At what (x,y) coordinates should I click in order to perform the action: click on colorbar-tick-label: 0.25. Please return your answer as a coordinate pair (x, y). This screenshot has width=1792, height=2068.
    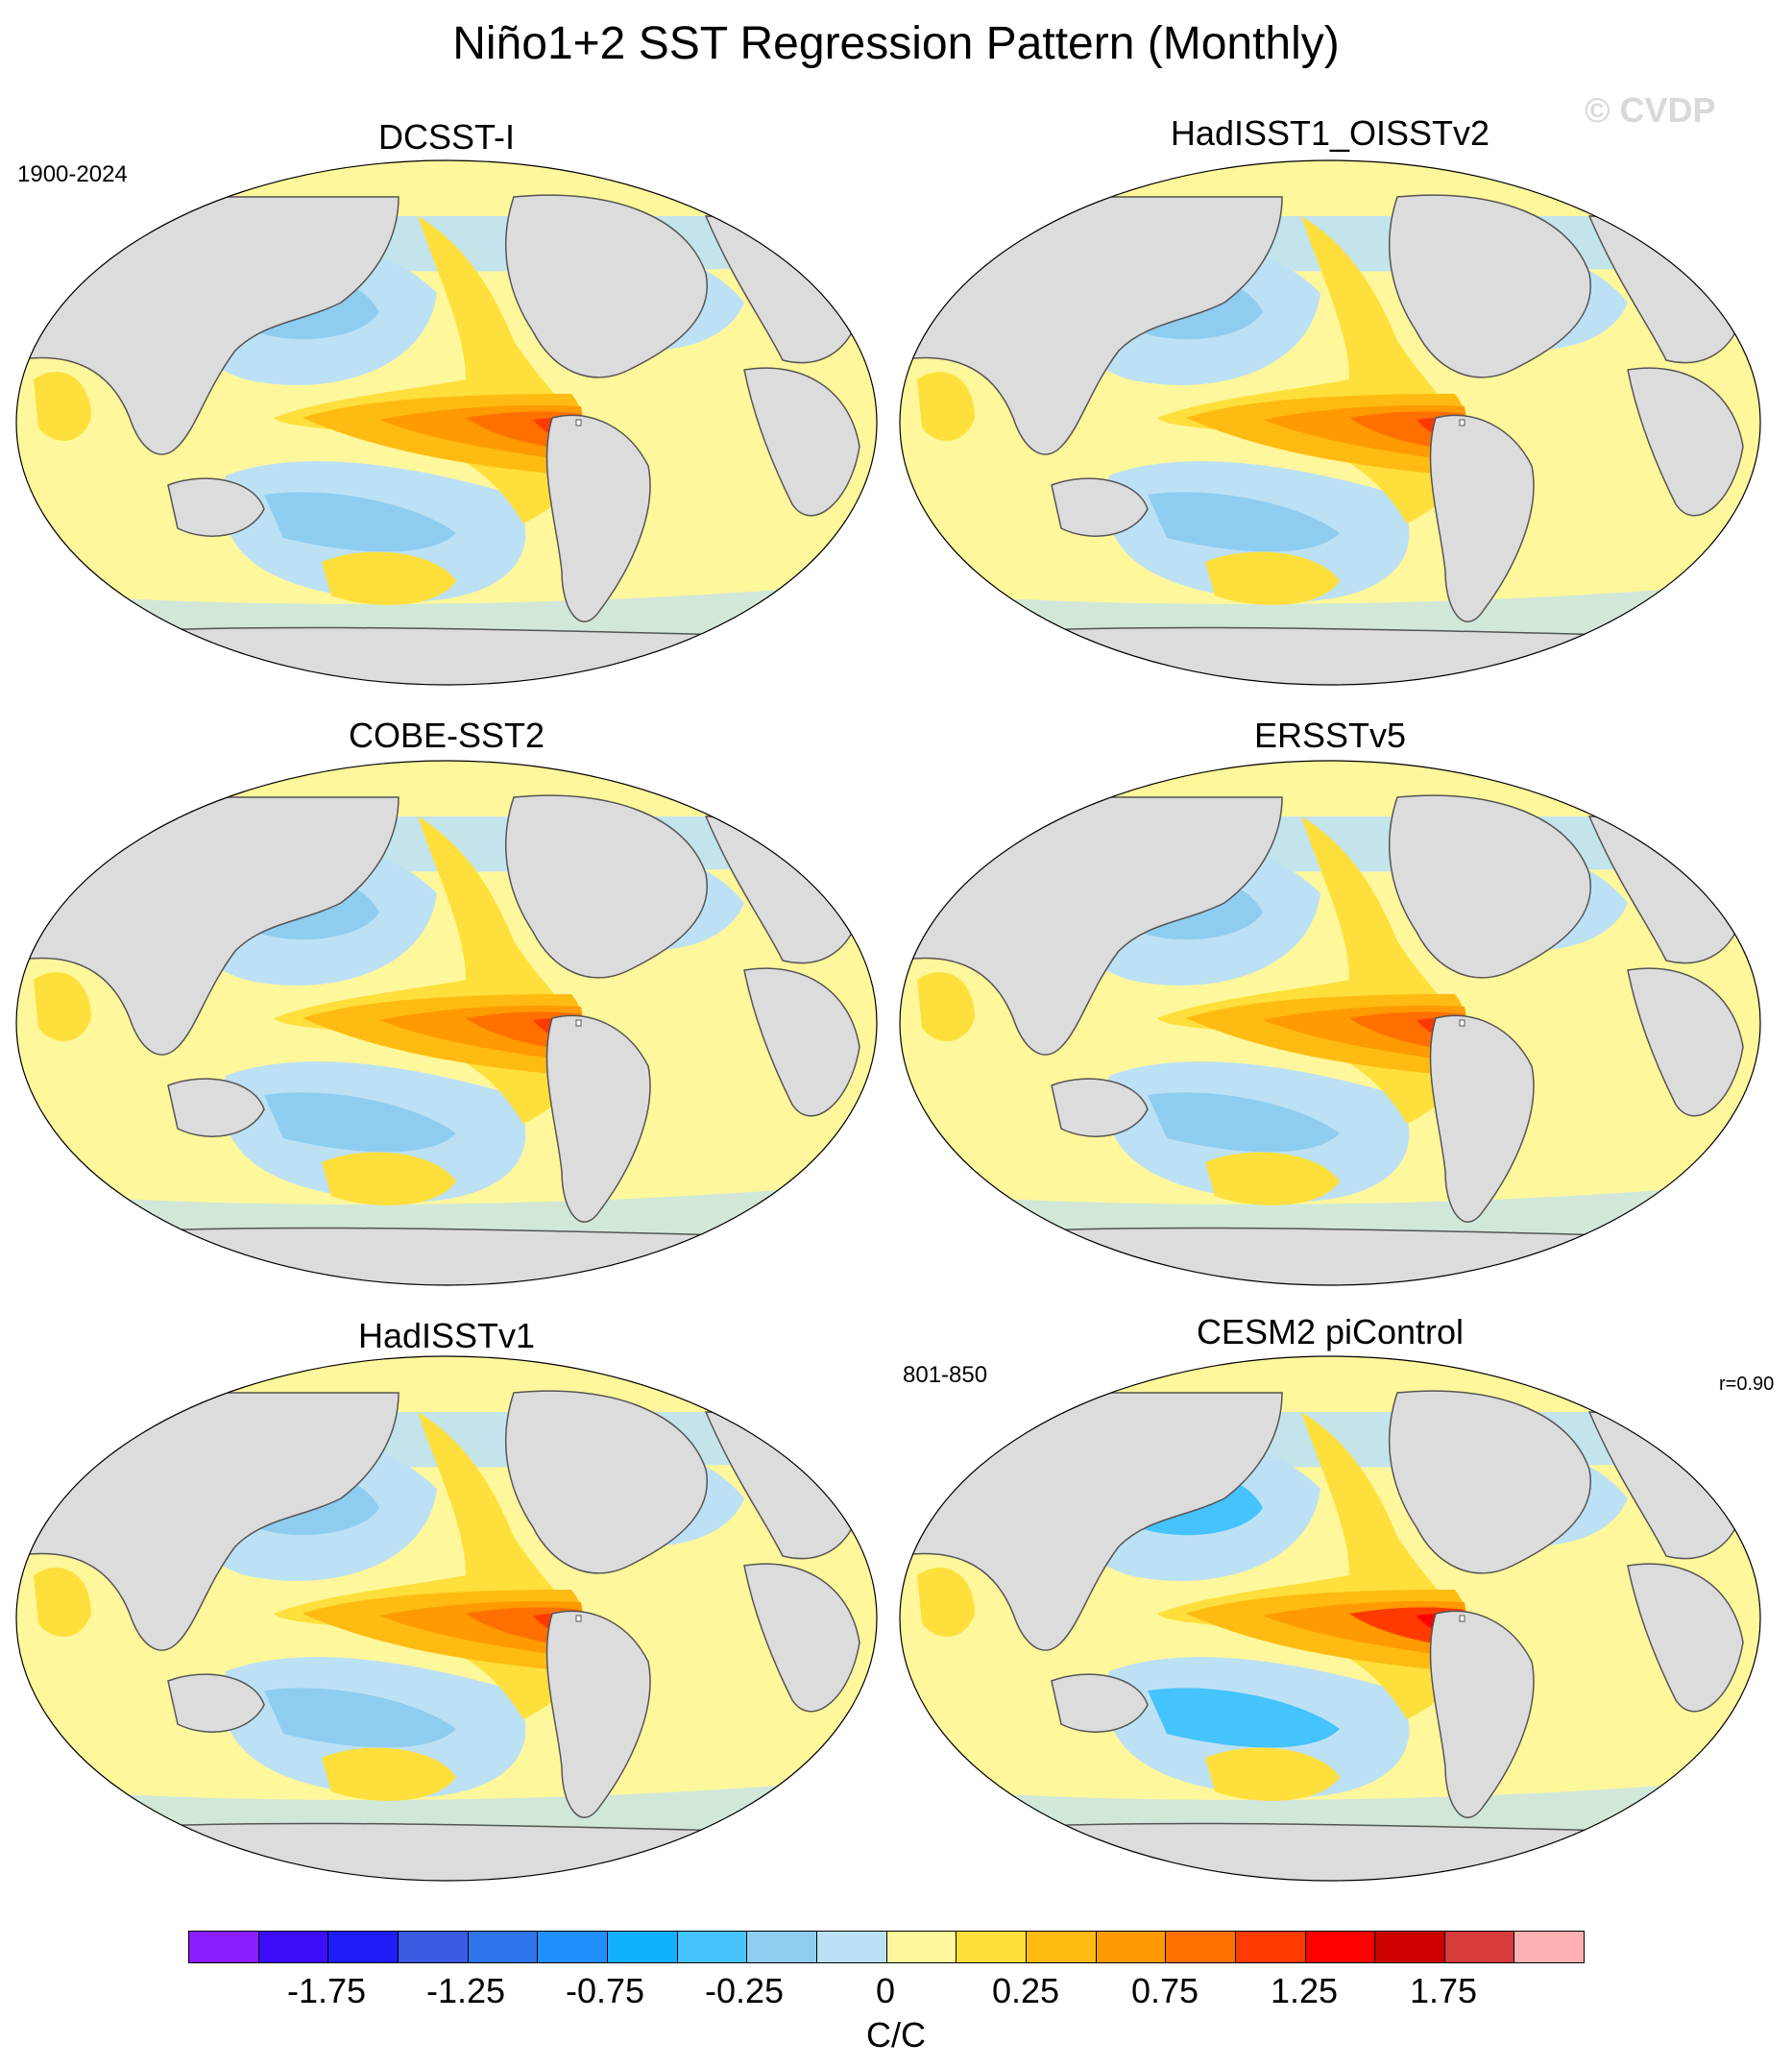
    Looking at the image, I should click on (1025, 1990).